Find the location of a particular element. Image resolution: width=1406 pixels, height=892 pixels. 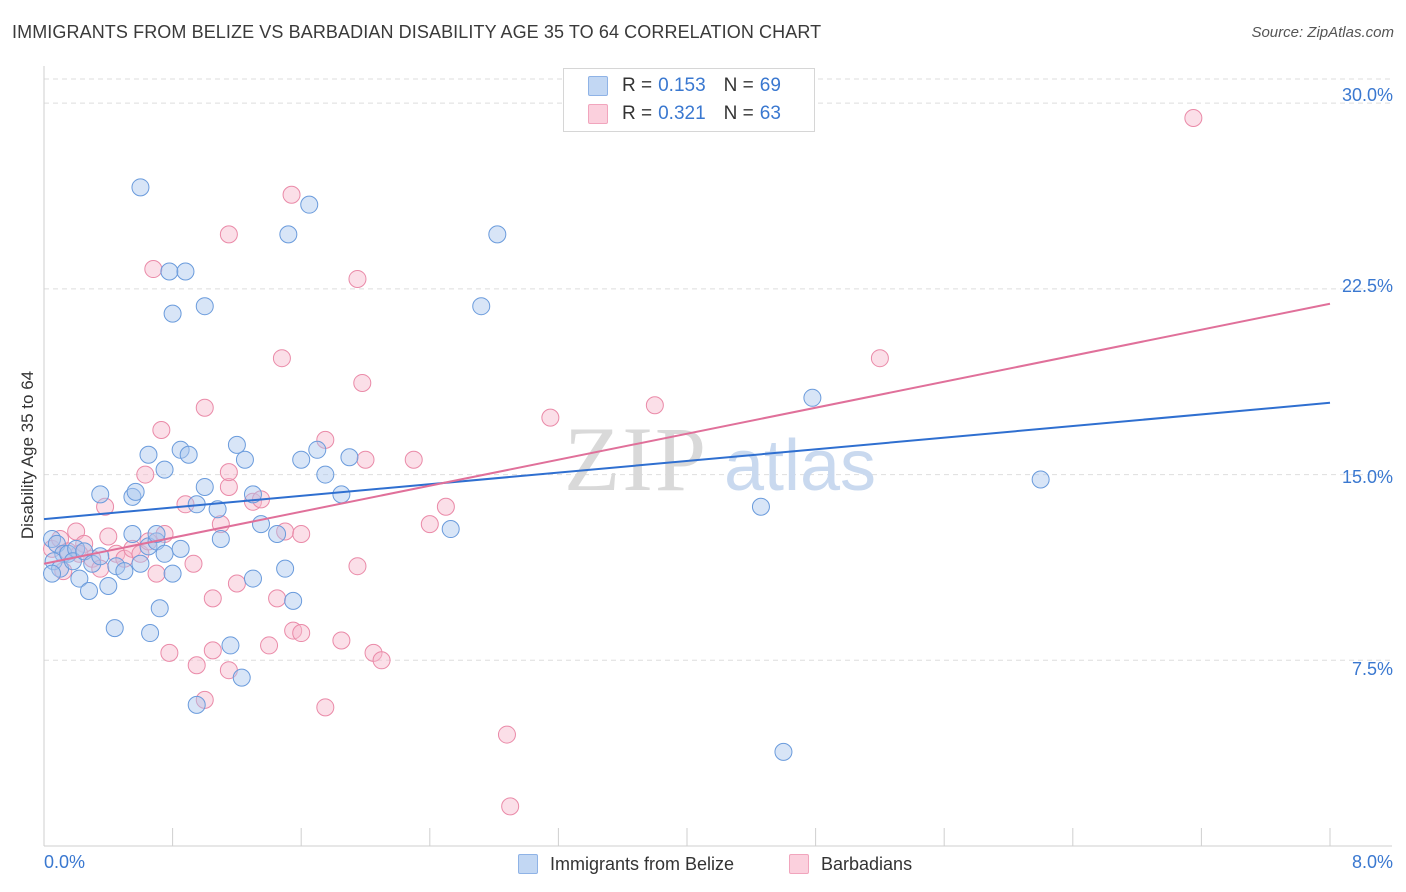

watermark-atlas: atlas is located at coordinates (800, 466).